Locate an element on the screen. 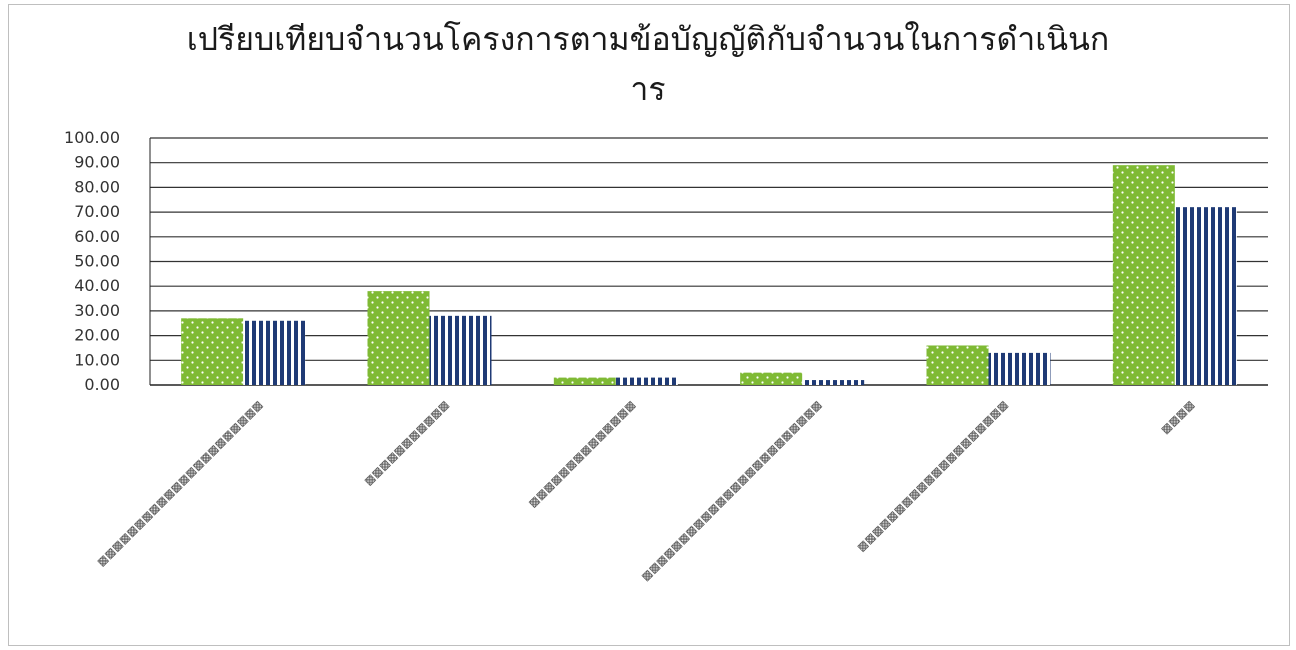 Image resolution: width=1296 pixels, height=650 pixels. y-tick-label: 0.00 is located at coordinates (102, 384).